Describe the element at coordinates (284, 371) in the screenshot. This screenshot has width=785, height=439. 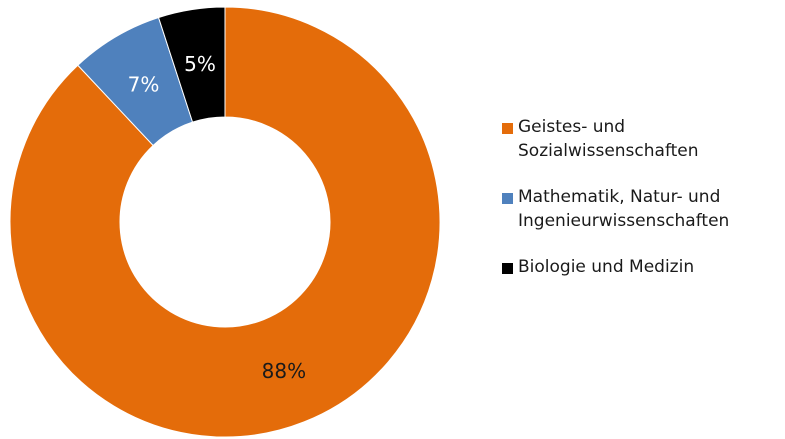
I see `data-label-geistes: 88%` at that location.